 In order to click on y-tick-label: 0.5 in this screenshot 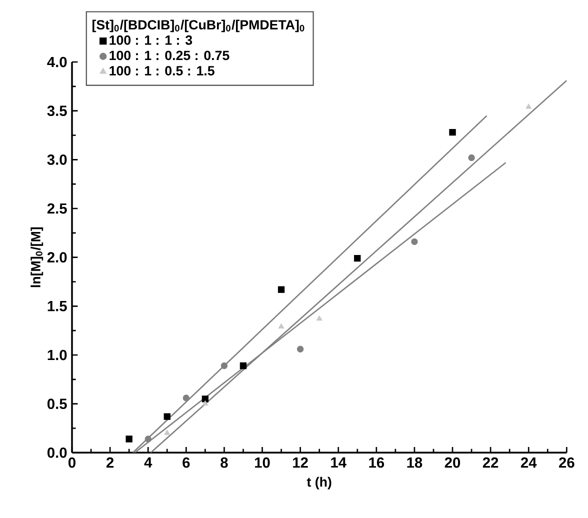, I will do `click(57, 404)`.